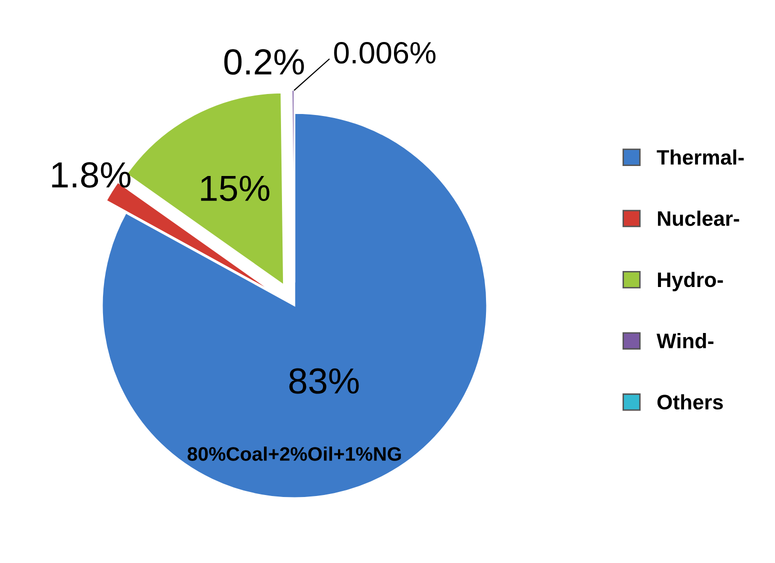  I want to click on legend-label: Hydro-, so click(690, 282).